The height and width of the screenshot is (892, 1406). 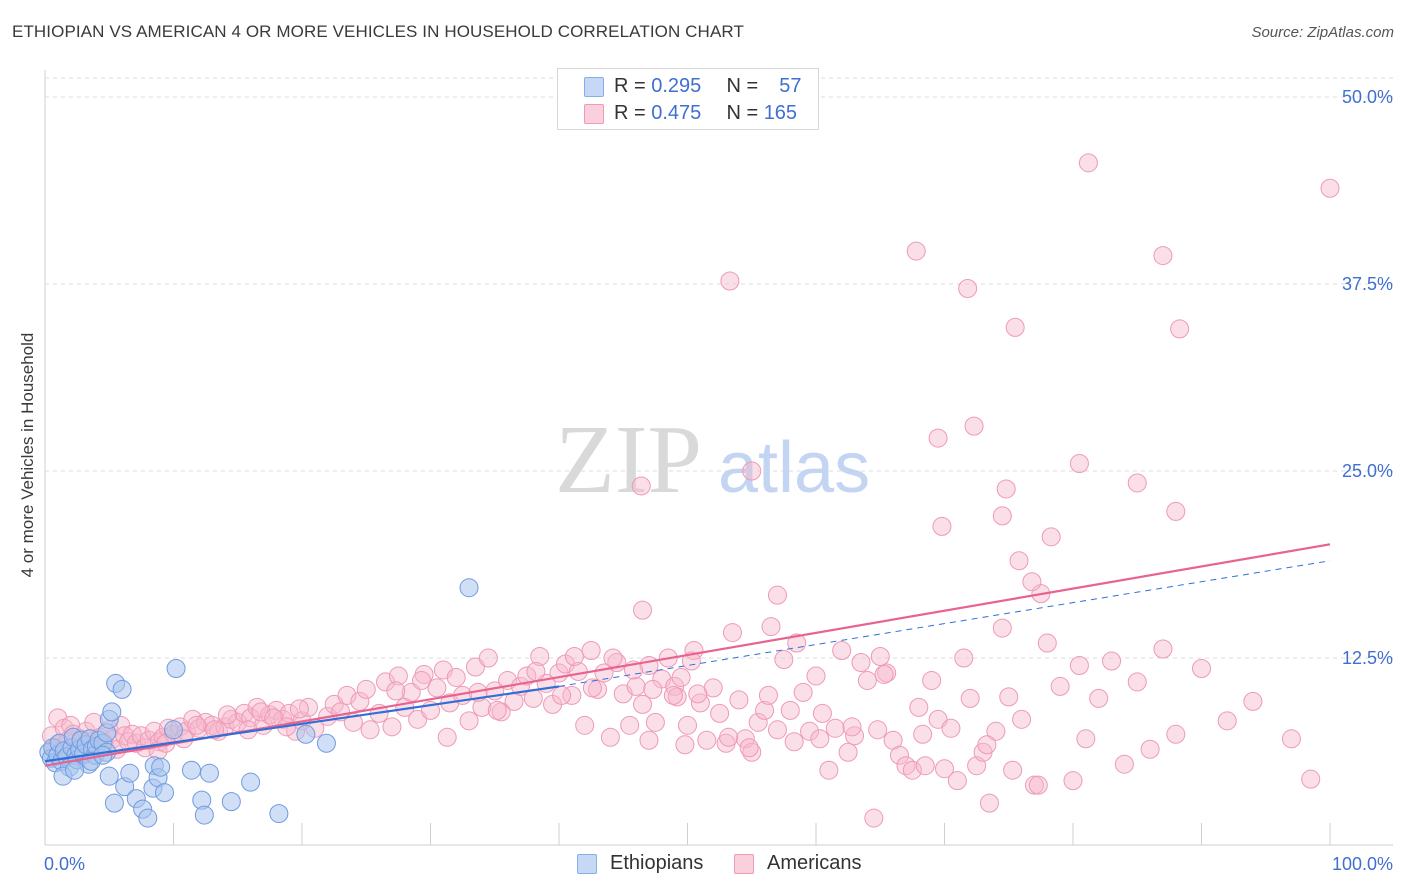 I want to click on legend-n-label: N =, so click(x=742, y=113).